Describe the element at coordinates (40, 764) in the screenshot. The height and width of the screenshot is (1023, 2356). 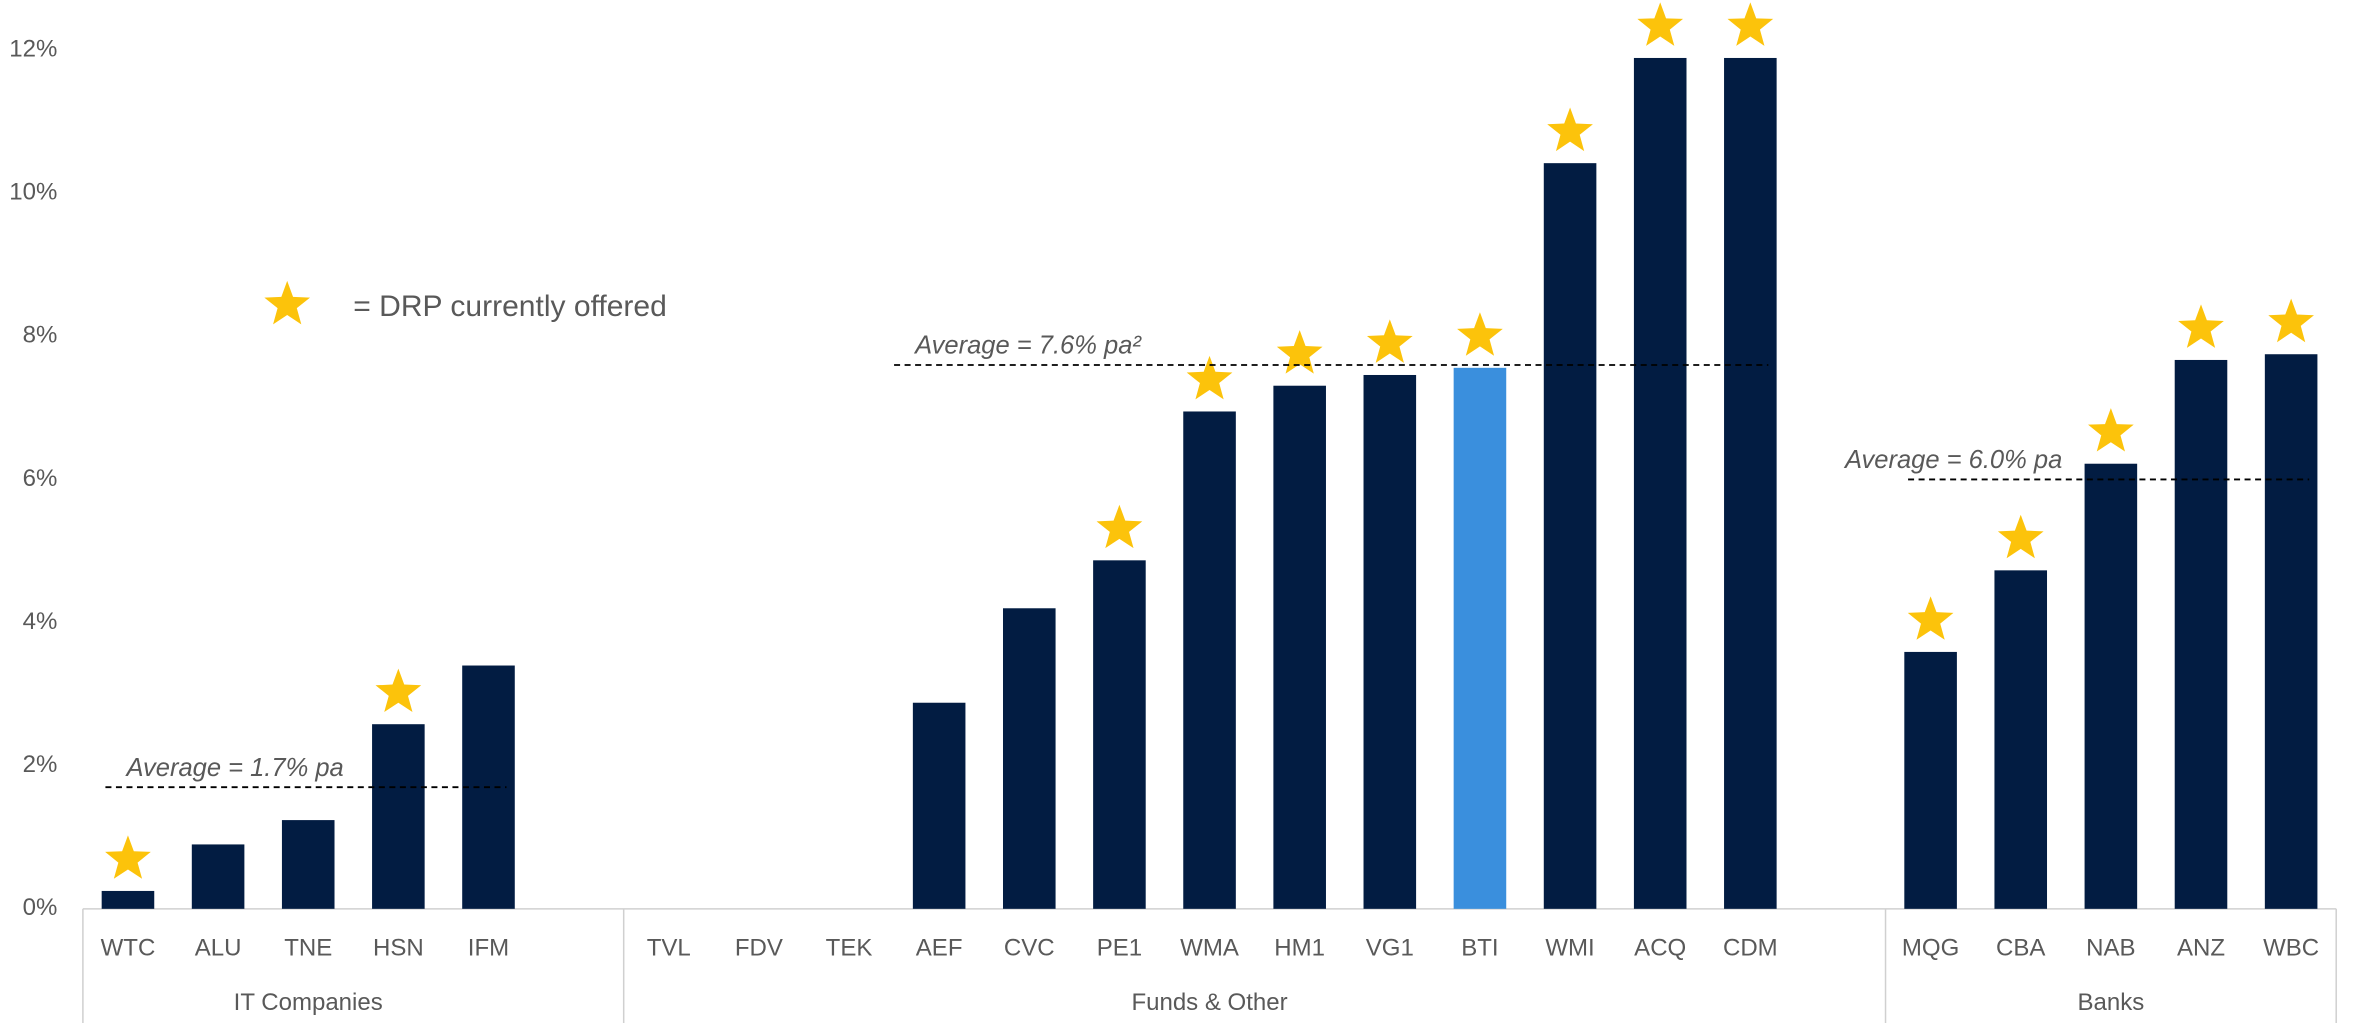
I see `y-tick-label: 2%` at that location.